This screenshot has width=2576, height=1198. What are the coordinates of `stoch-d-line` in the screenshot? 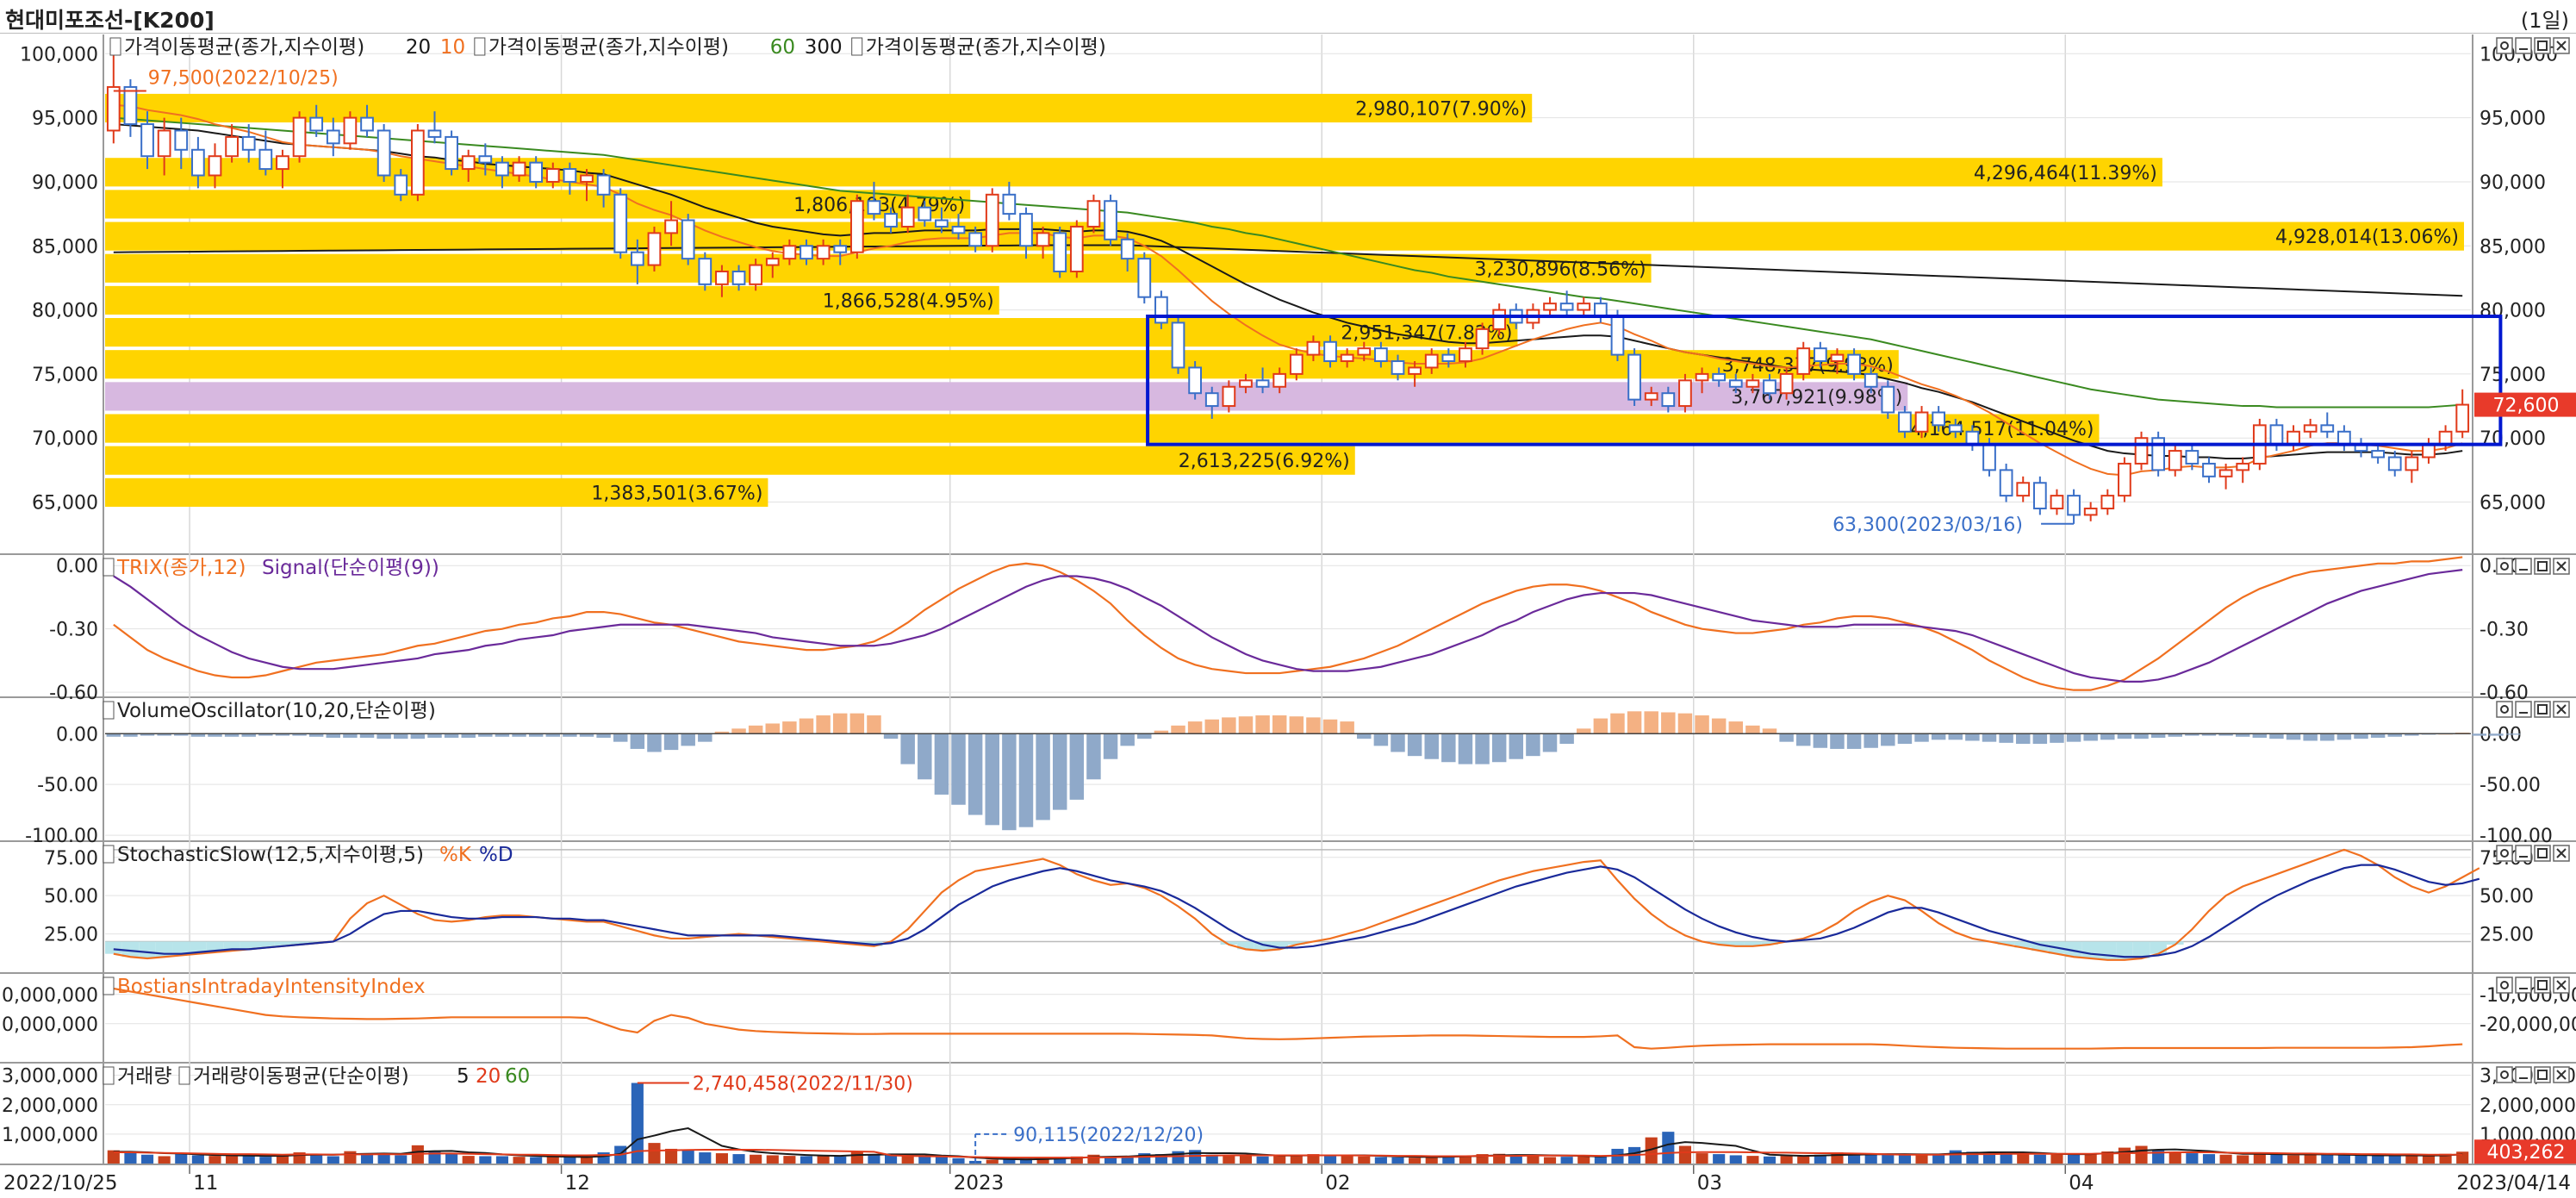 It's located at (1297, 911).